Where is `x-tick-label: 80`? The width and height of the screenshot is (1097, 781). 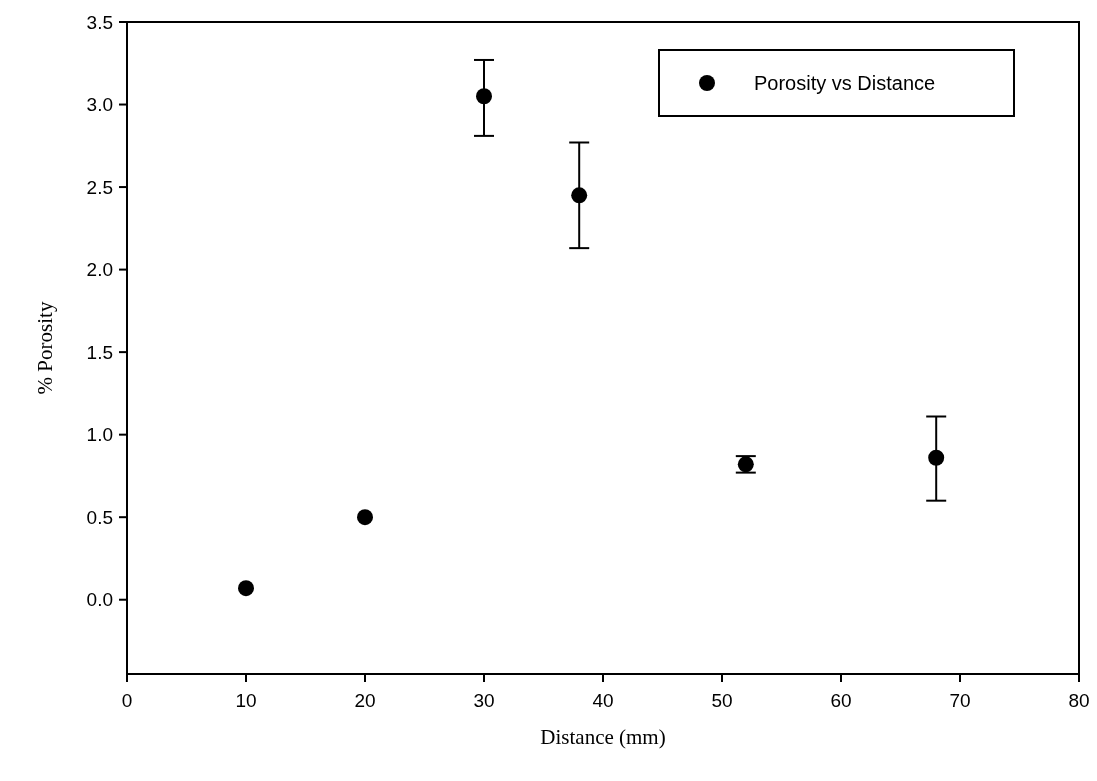 x-tick-label: 80 is located at coordinates (1079, 700).